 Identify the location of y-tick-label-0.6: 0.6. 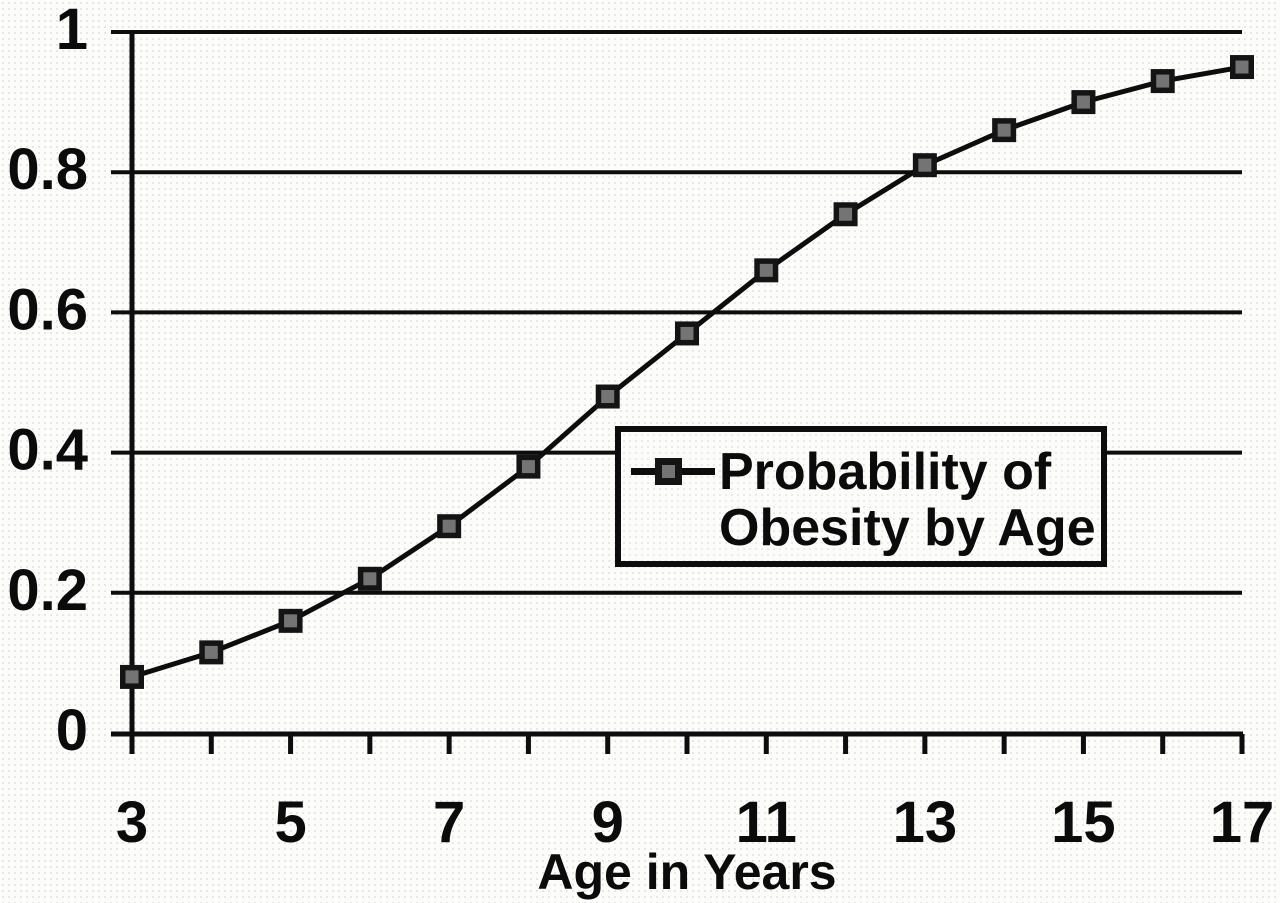
(47, 309).